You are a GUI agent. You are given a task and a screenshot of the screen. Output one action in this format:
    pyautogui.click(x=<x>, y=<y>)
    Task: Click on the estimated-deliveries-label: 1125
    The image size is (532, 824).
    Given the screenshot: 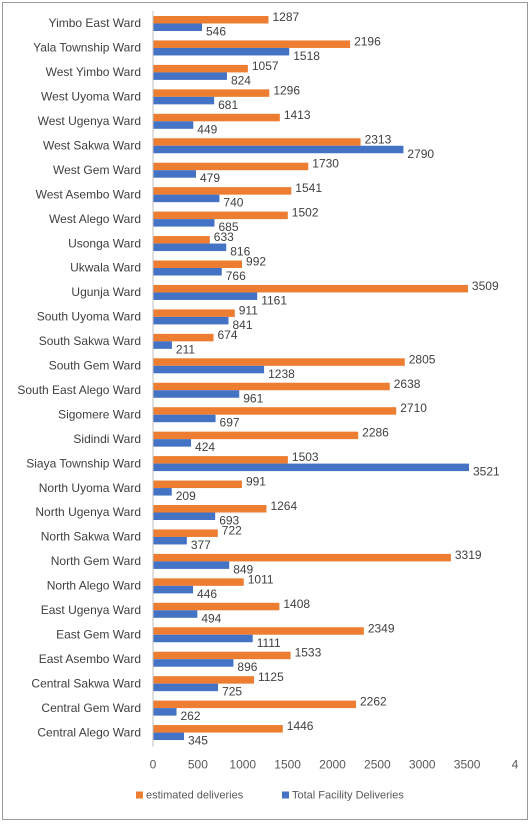 What is the action you would take?
    pyautogui.click(x=271, y=677)
    